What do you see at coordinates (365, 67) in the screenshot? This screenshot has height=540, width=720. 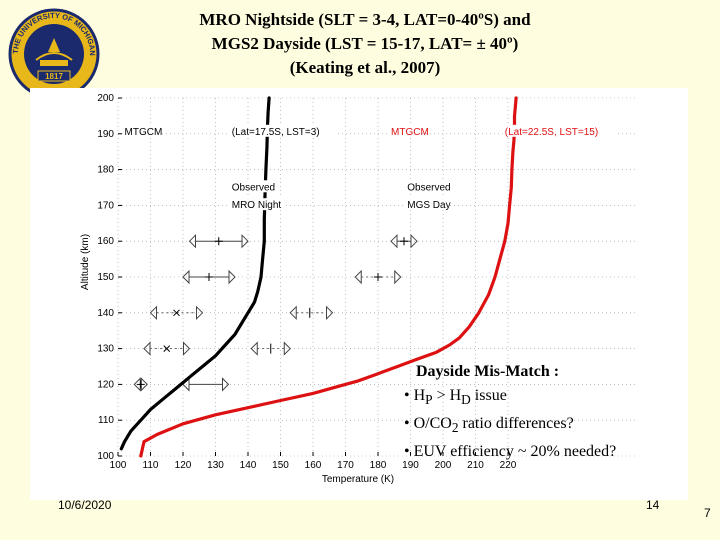 I see `title-line-3: (Keating et al., 2007)` at bounding box center [365, 67].